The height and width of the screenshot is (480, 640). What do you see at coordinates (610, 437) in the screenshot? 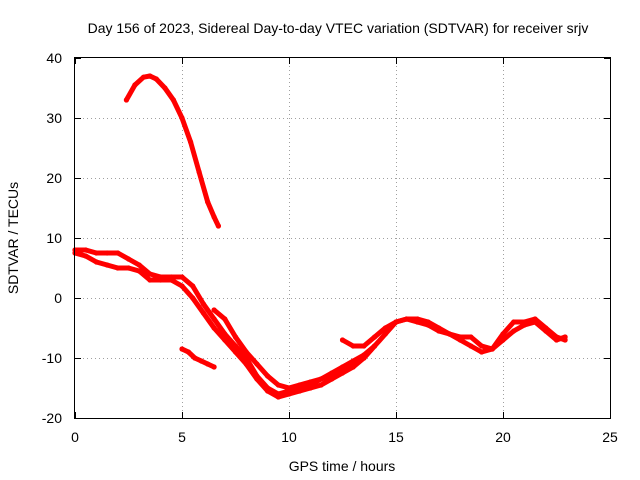
I see `x-tick-label: 25` at bounding box center [610, 437].